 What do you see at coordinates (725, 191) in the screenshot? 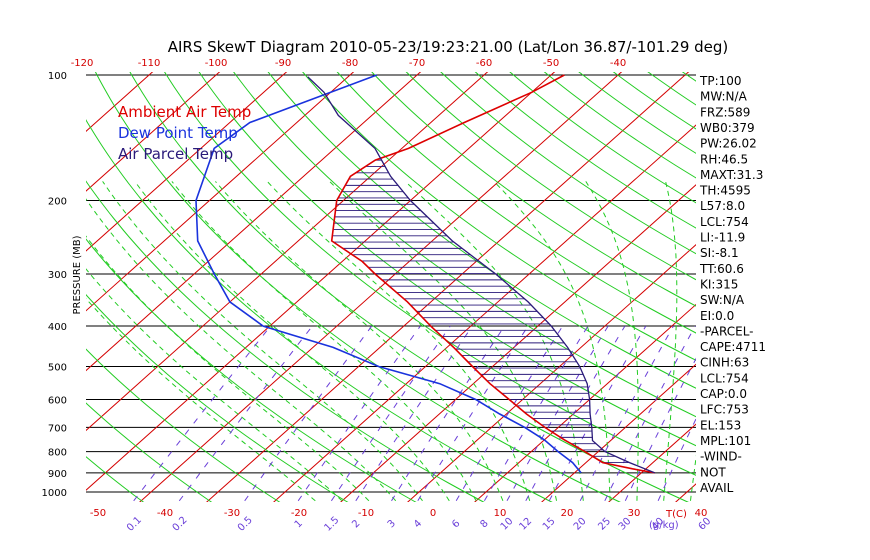
I see `index-entry: TH:4595` at bounding box center [725, 191].